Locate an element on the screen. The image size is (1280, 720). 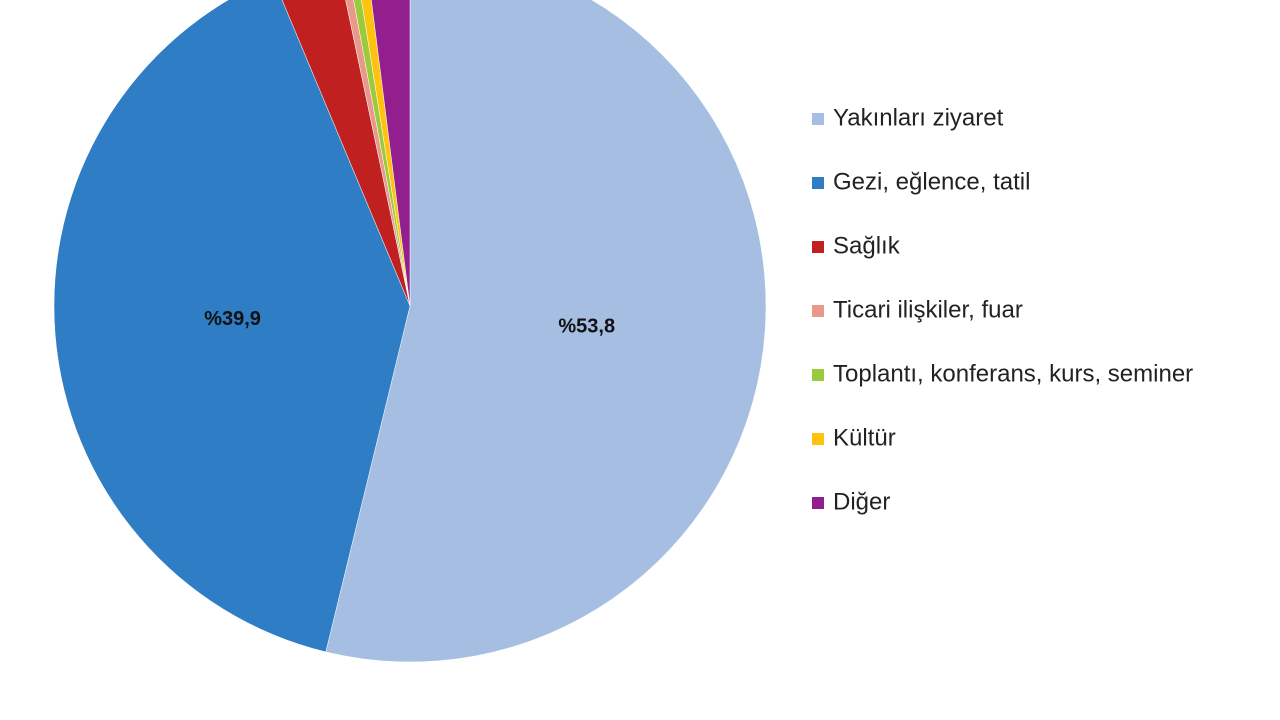
legend-label: Yakınları ziyaret is located at coordinates (918, 117).